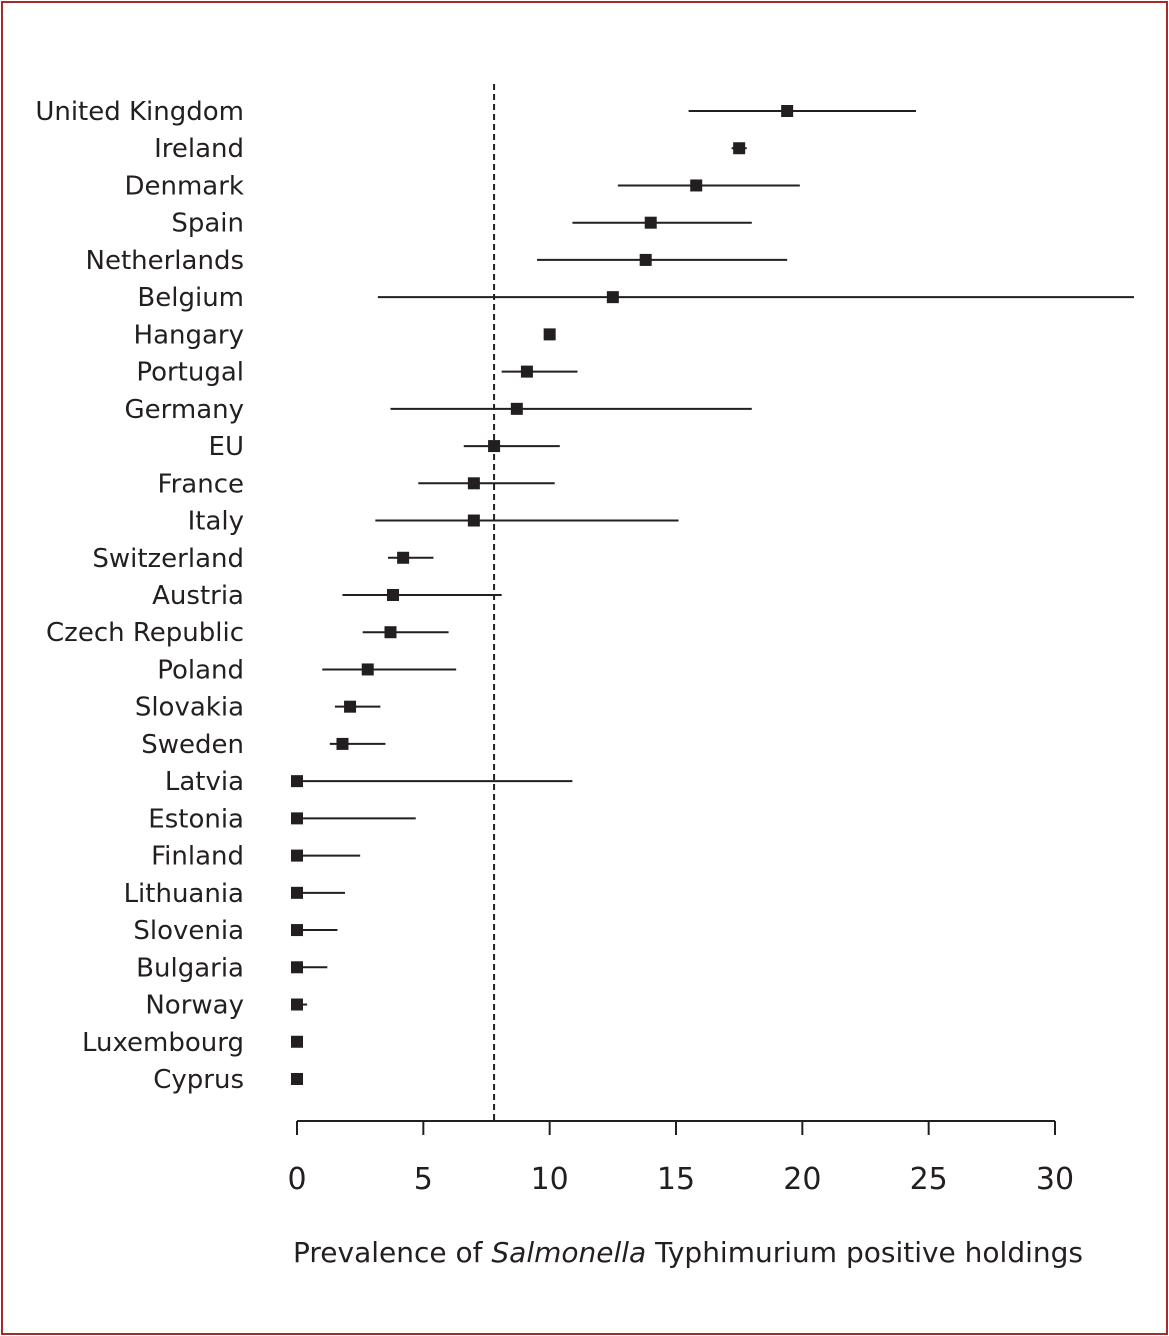 The height and width of the screenshot is (1336, 1169). I want to click on point-marker-poland, so click(367, 669).